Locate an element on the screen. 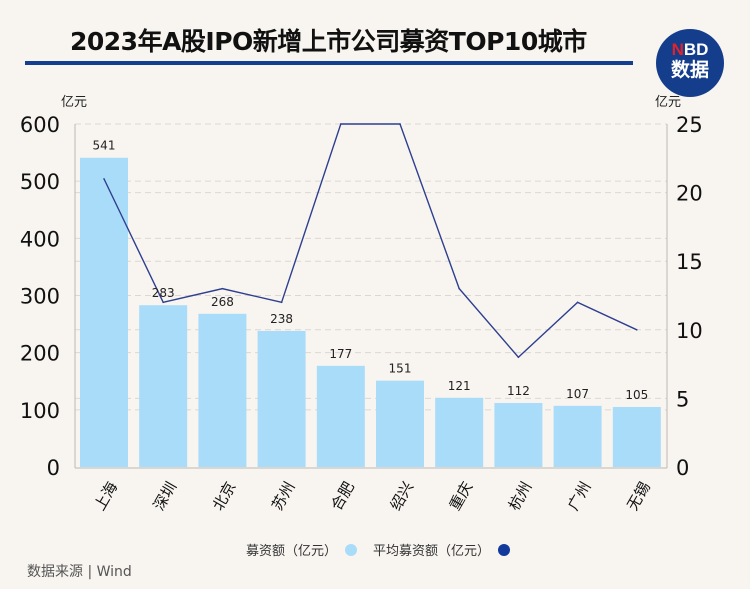 The image size is (750, 589). left-tick-label: 500 is located at coordinates (40, 182).